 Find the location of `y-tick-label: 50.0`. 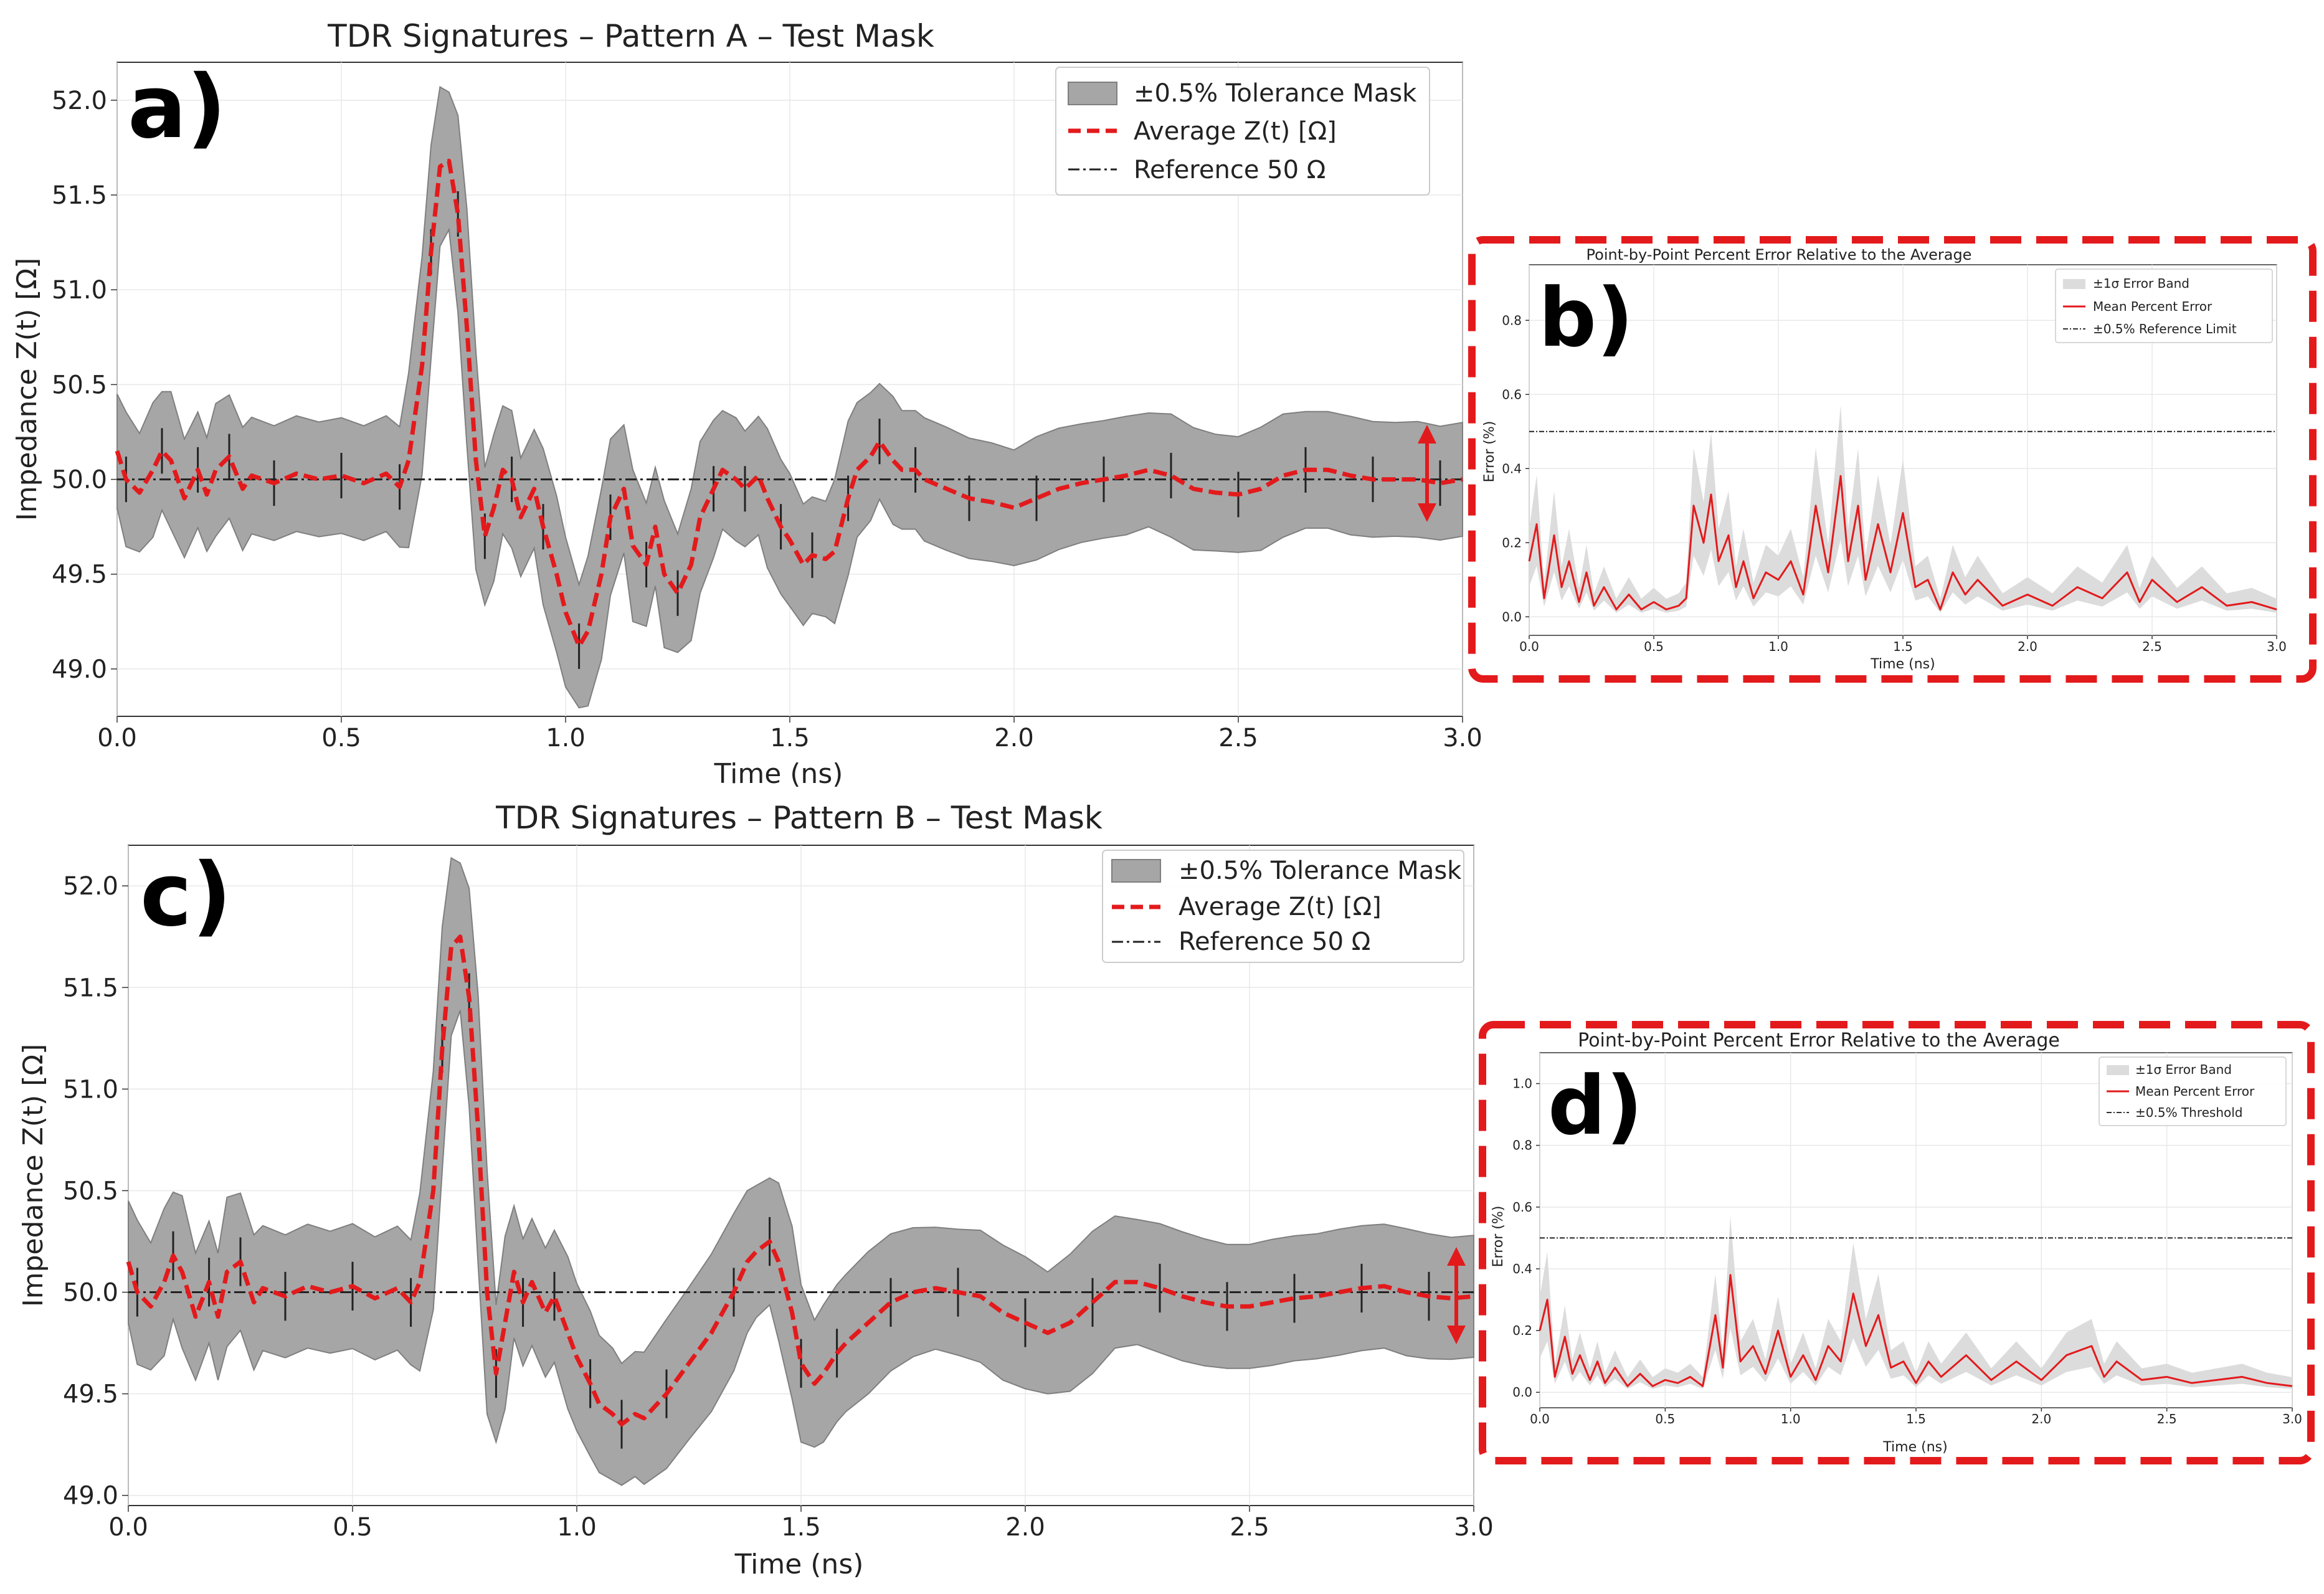

y-tick-label: 50.0 is located at coordinates (90, 1293).